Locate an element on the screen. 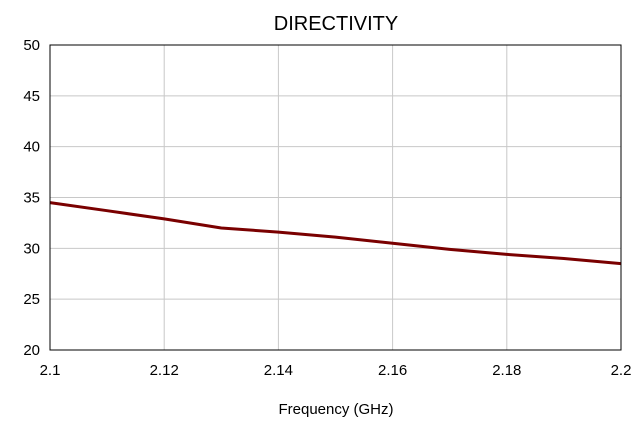 The height and width of the screenshot is (422, 634). x-tick-label: 2.1 is located at coordinates (50, 370).